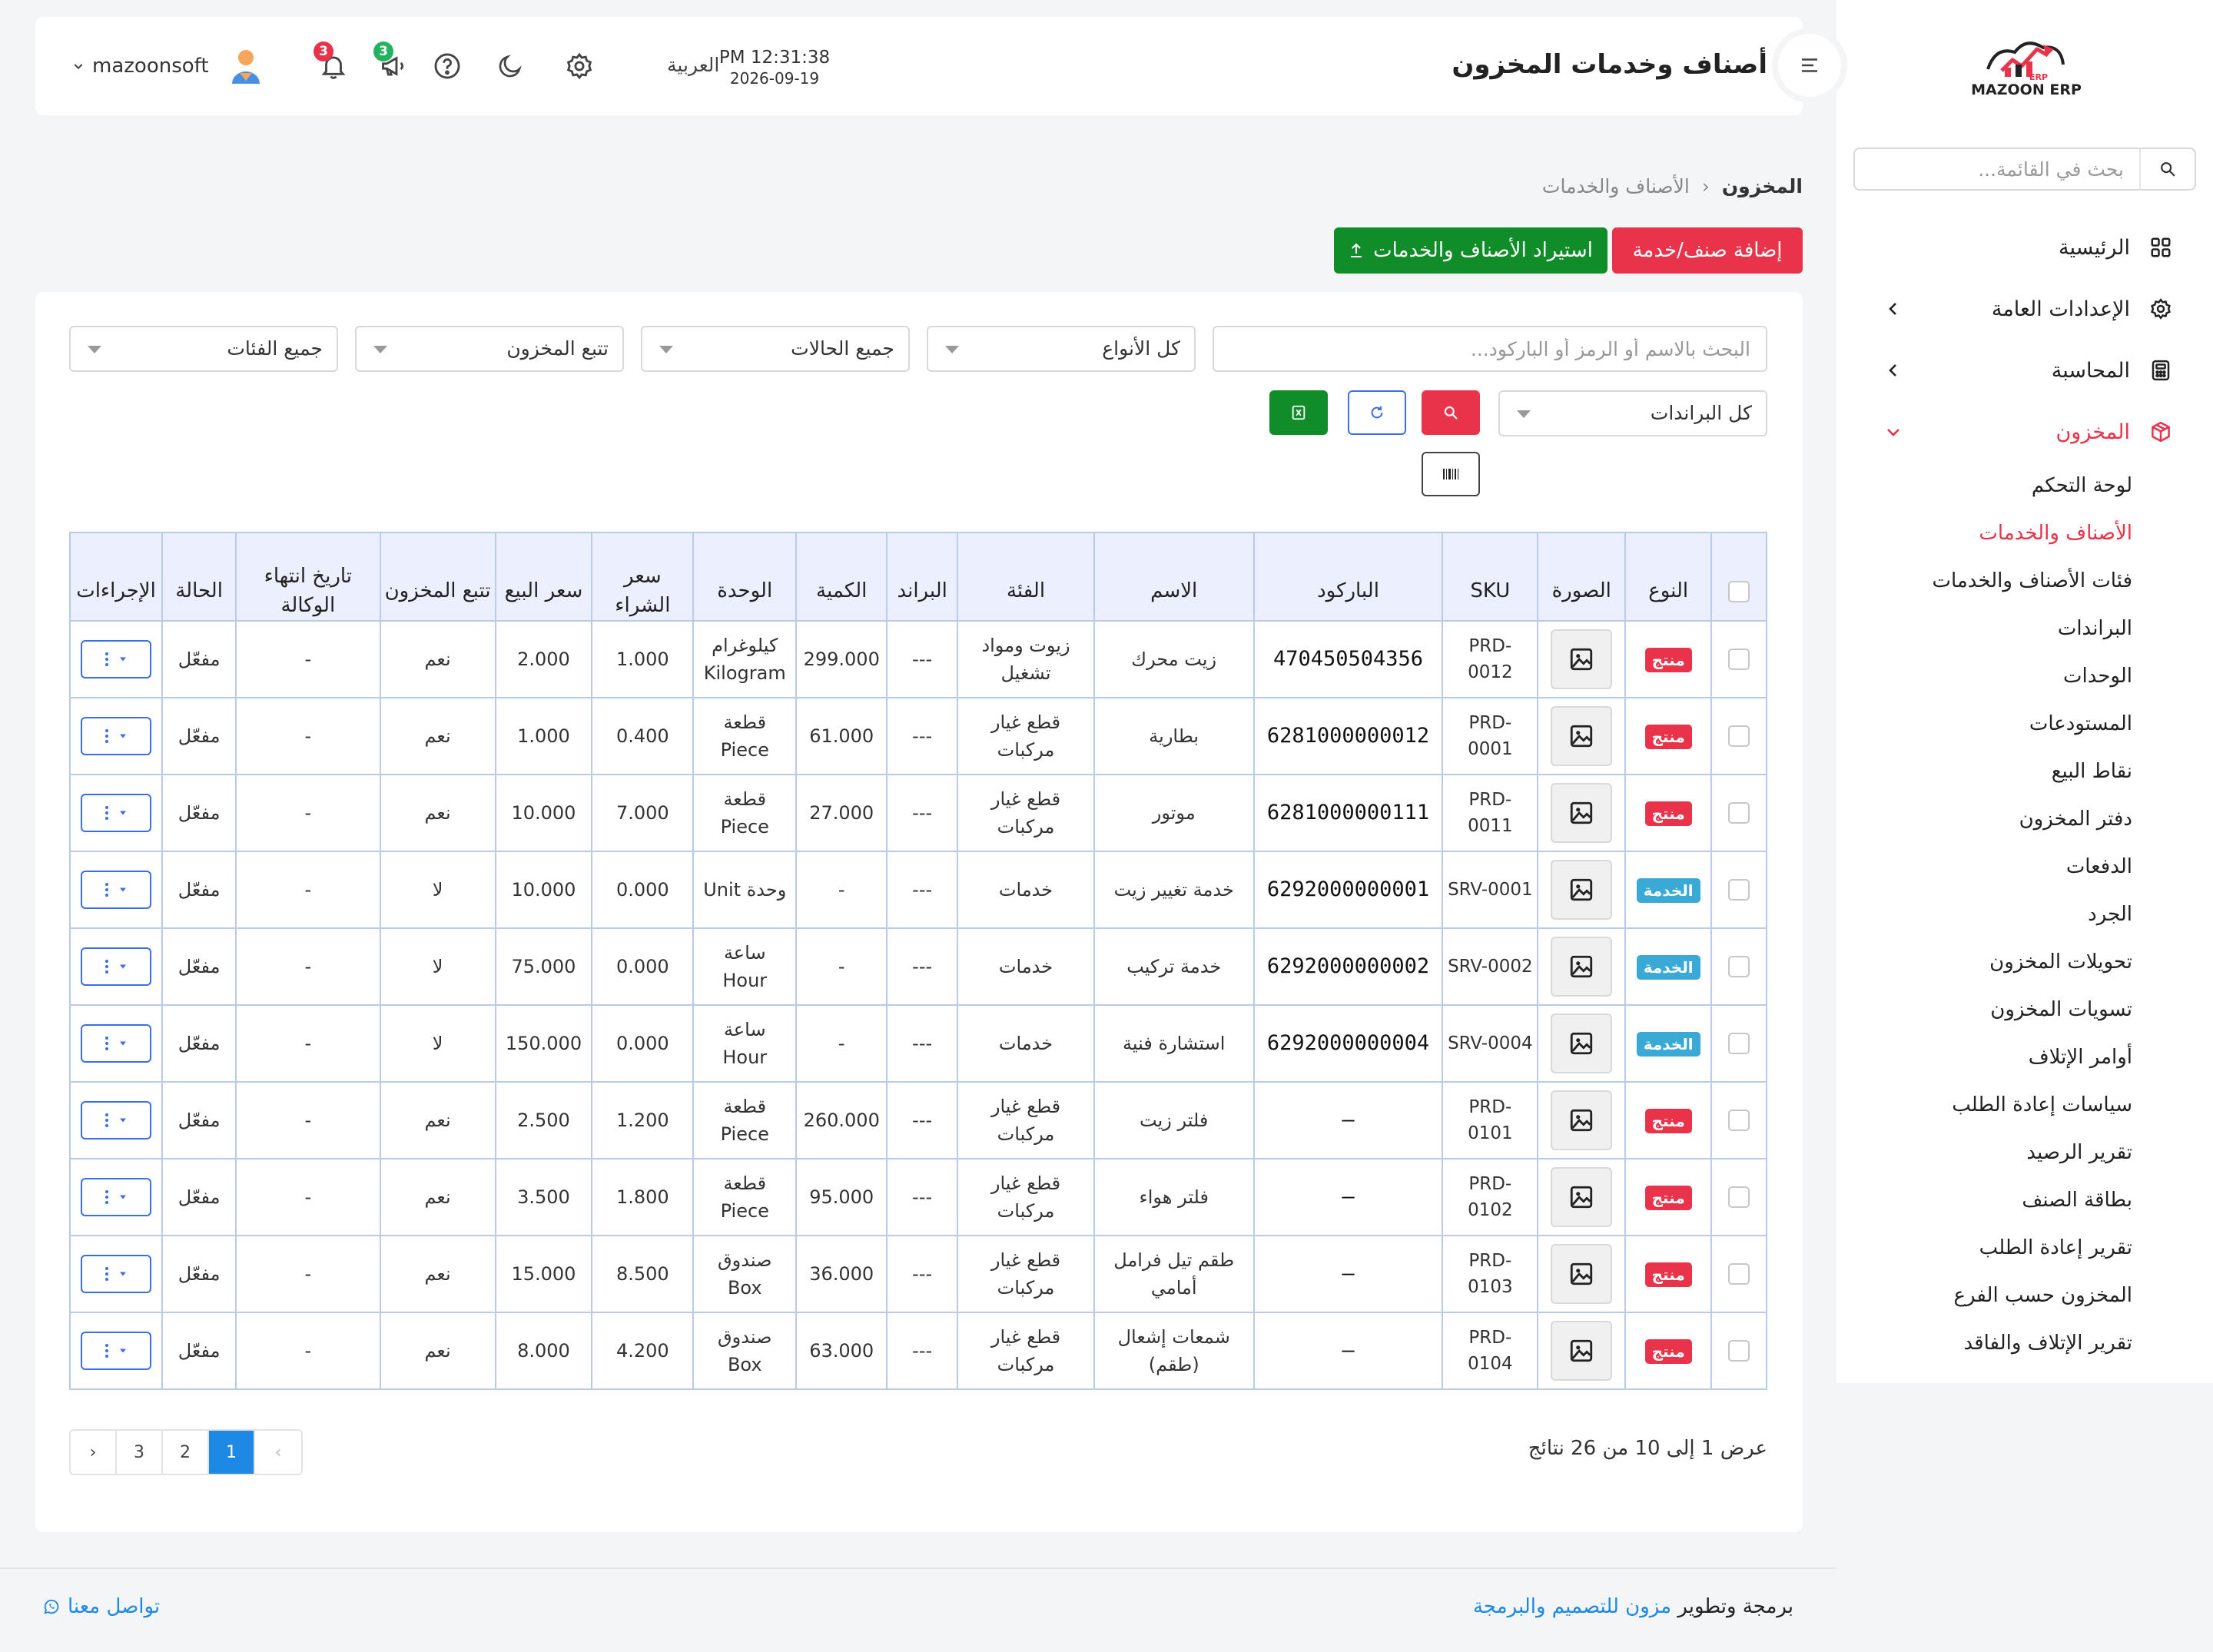  What do you see at coordinates (447, 66) in the screenshot?
I see `help-icon` at bounding box center [447, 66].